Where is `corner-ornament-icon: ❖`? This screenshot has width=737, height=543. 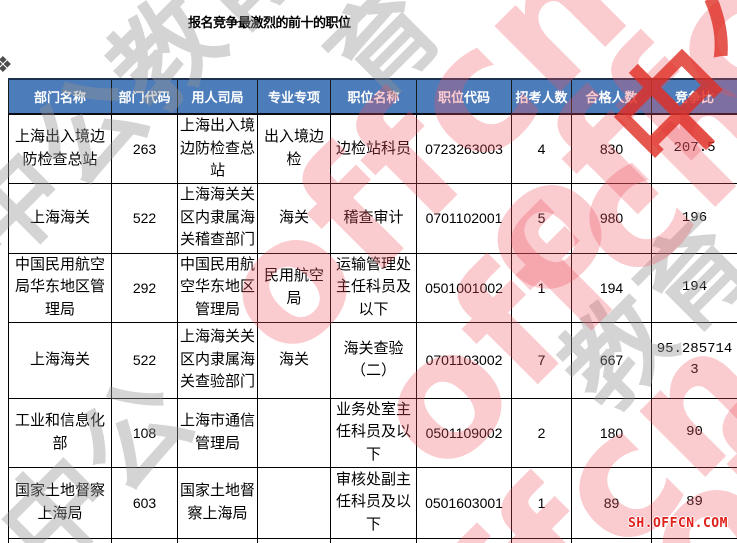
corner-ornament-icon: ❖ is located at coordinates (6, 64).